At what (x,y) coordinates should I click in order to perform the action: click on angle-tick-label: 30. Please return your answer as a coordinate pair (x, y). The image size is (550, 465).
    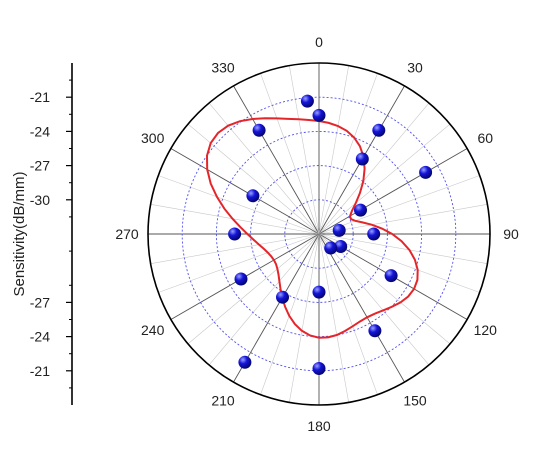
    Looking at the image, I should click on (415, 68).